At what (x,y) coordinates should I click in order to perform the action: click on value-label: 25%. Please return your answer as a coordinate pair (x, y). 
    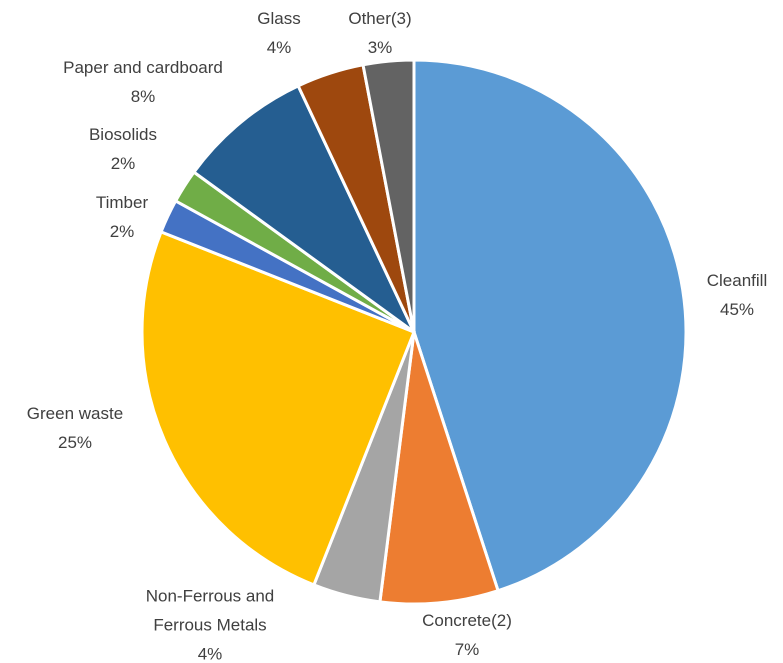
    Looking at the image, I should click on (75, 442).